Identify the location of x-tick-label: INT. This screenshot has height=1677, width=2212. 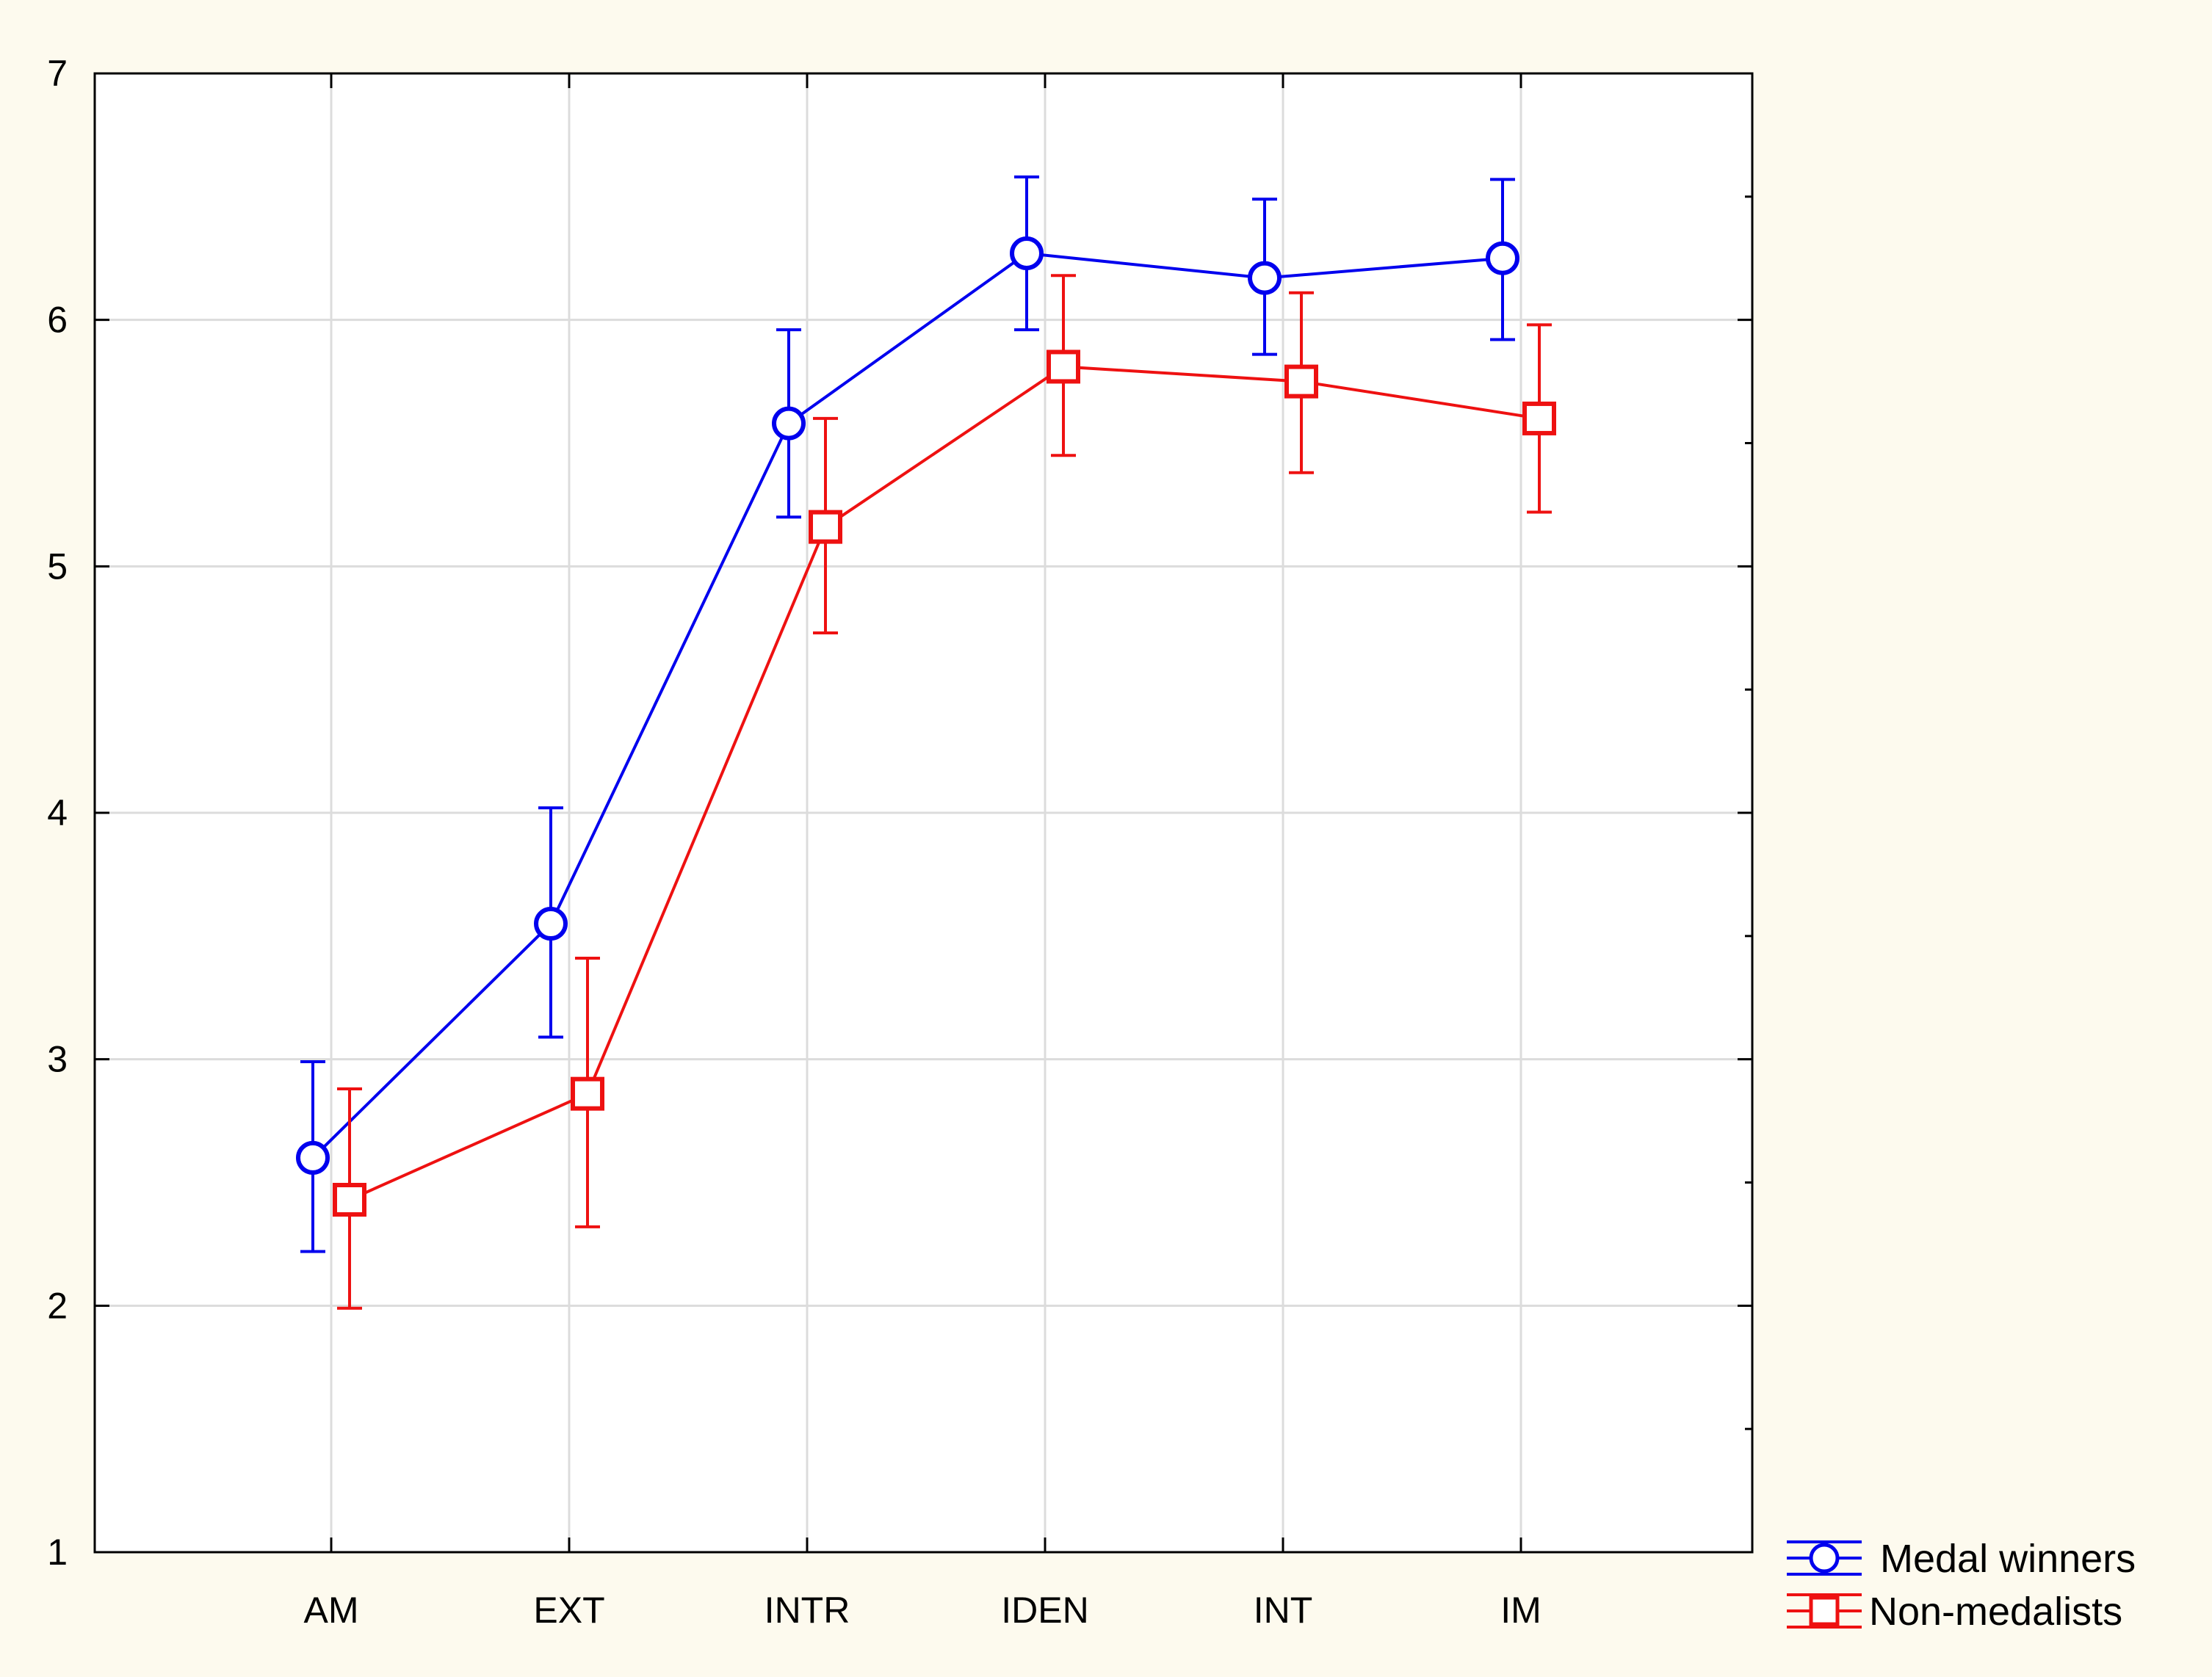
(1283, 1610).